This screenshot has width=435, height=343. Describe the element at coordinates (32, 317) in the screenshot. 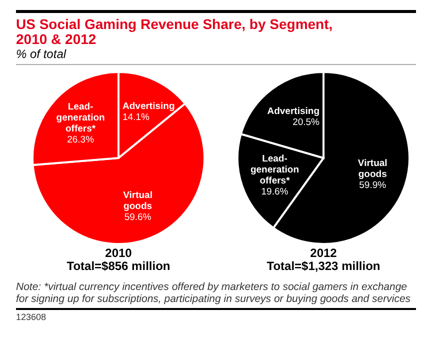

I see `text: 123608` at that location.